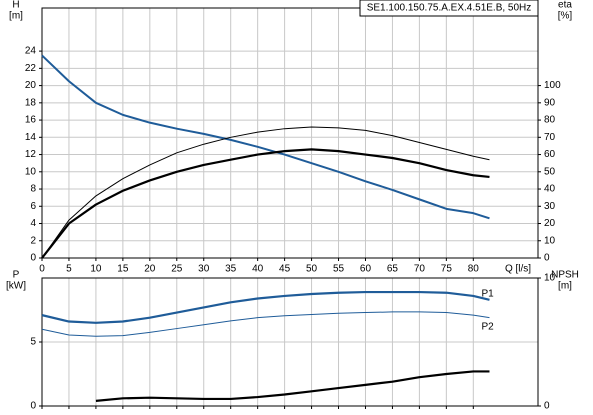 The height and width of the screenshot is (415, 593). What do you see at coordinates (33, 189) in the screenshot?
I see `y-tick-label: 8` at bounding box center [33, 189].